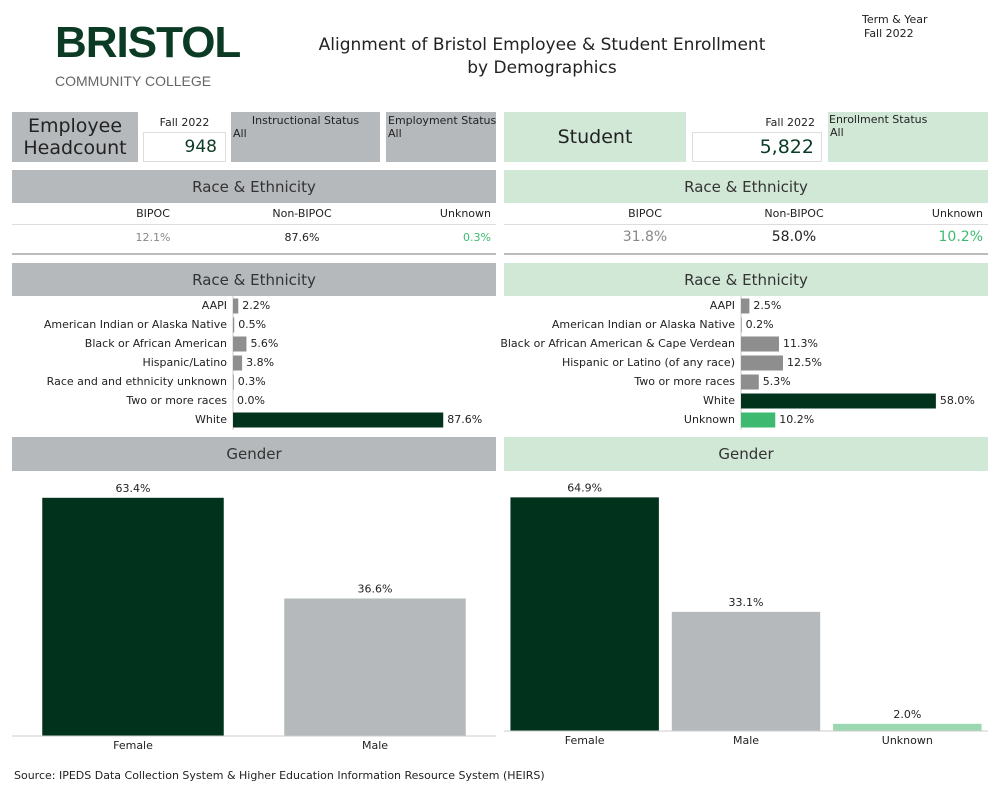 This screenshot has height=800, width=1000. Describe the element at coordinates (260, 362) in the screenshot. I see `value-label: 3.8%` at that location.